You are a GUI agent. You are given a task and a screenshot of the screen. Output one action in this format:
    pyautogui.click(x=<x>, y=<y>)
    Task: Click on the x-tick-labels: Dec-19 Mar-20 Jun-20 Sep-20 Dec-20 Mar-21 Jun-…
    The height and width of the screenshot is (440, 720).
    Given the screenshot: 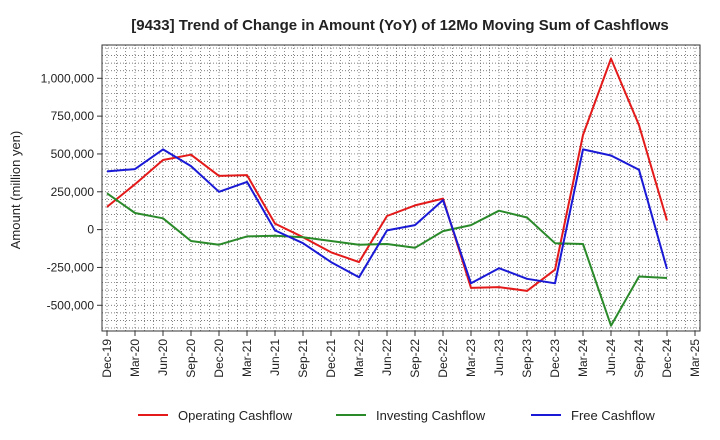 What is the action you would take?
    pyautogui.click(x=401, y=354)
    